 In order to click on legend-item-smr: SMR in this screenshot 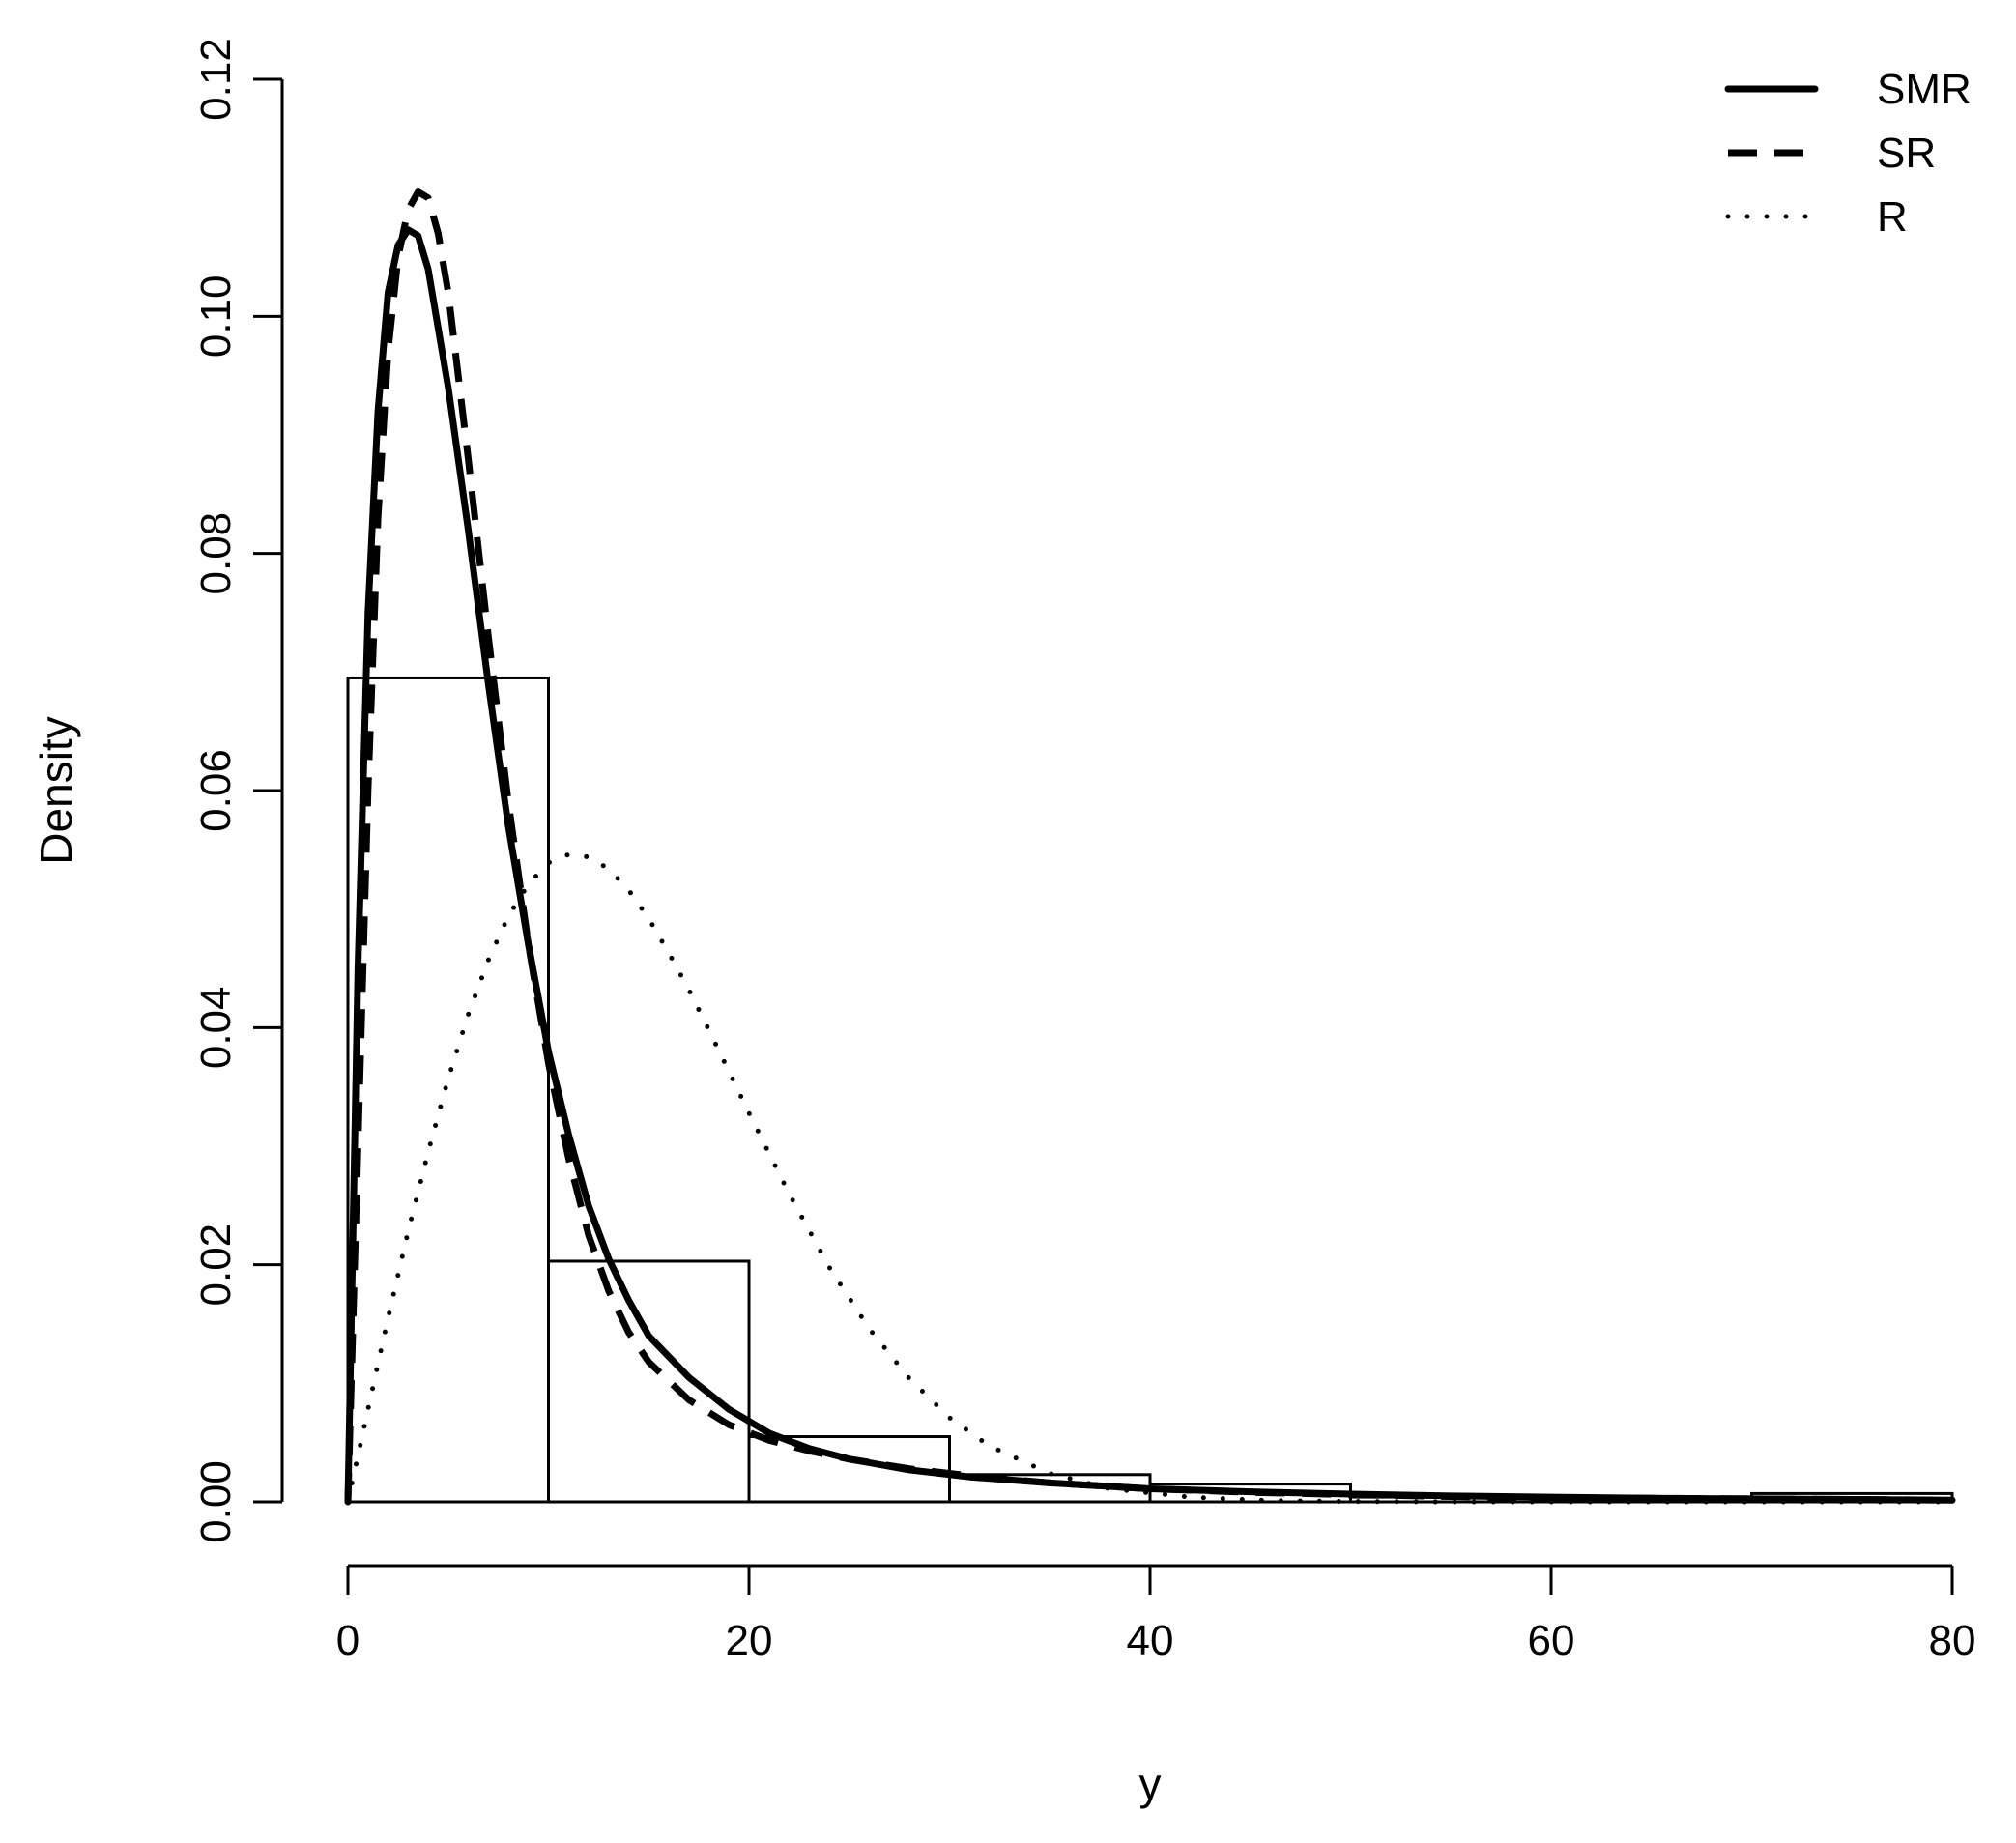, I will do `click(1848, 90)`.